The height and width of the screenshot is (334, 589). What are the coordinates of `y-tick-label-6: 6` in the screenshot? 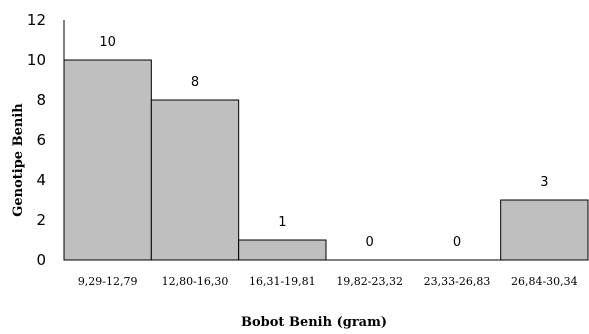 It's located at (41, 140).